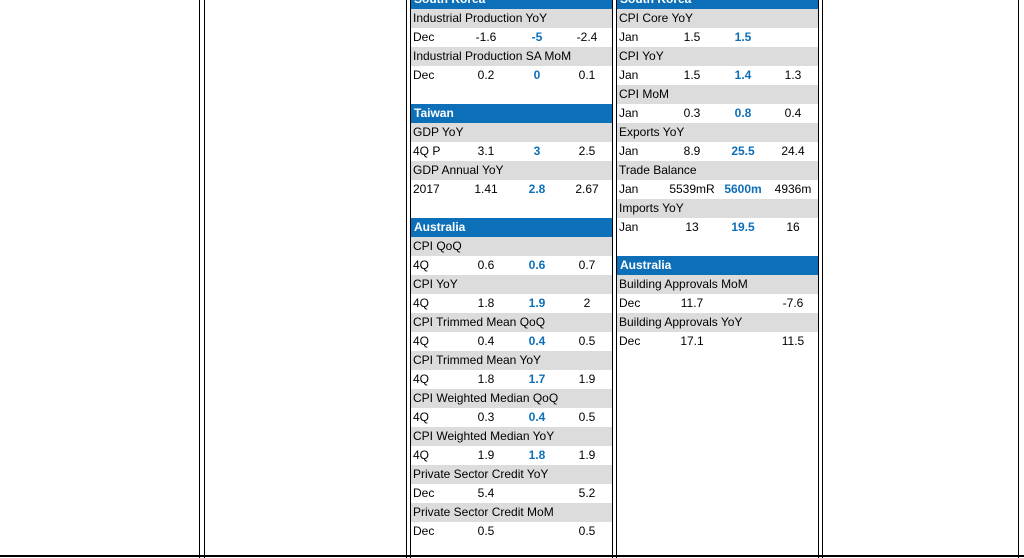  What do you see at coordinates (511, 379) in the screenshot?
I see `indicator-values-row: 4Q 1.8 1.7 1.9` at bounding box center [511, 379].